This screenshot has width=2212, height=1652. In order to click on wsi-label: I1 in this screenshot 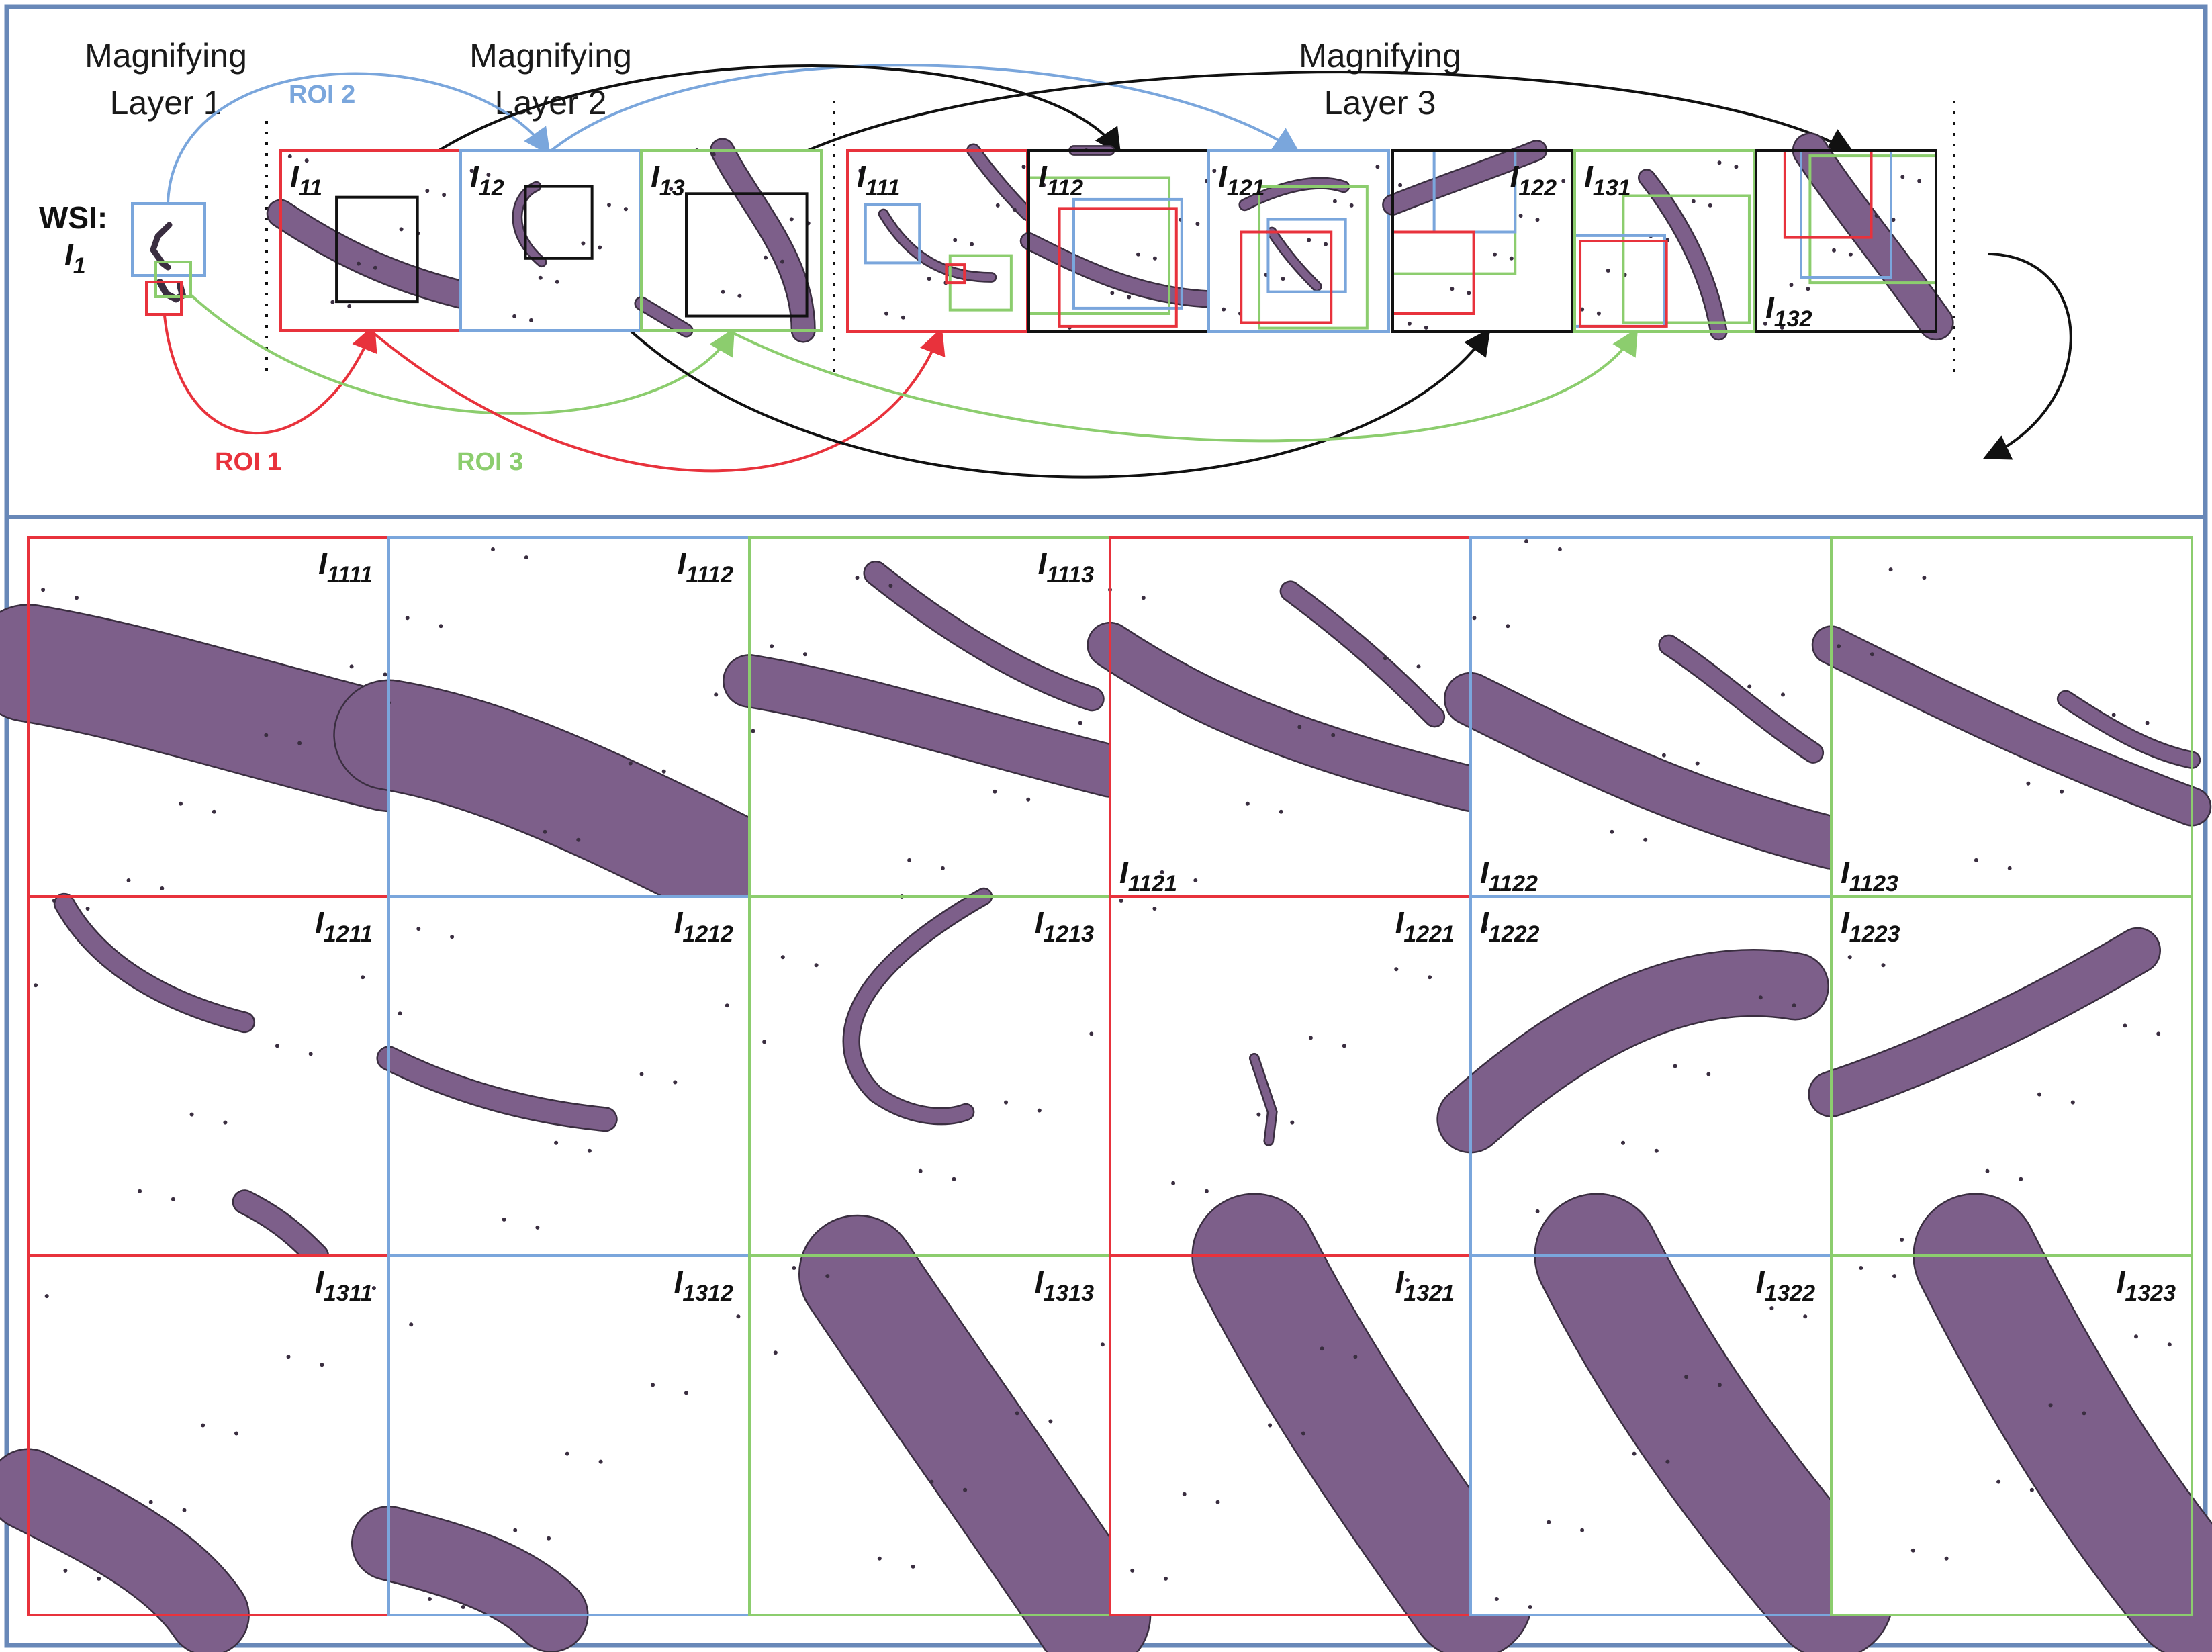, I will do `click(75, 258)`.